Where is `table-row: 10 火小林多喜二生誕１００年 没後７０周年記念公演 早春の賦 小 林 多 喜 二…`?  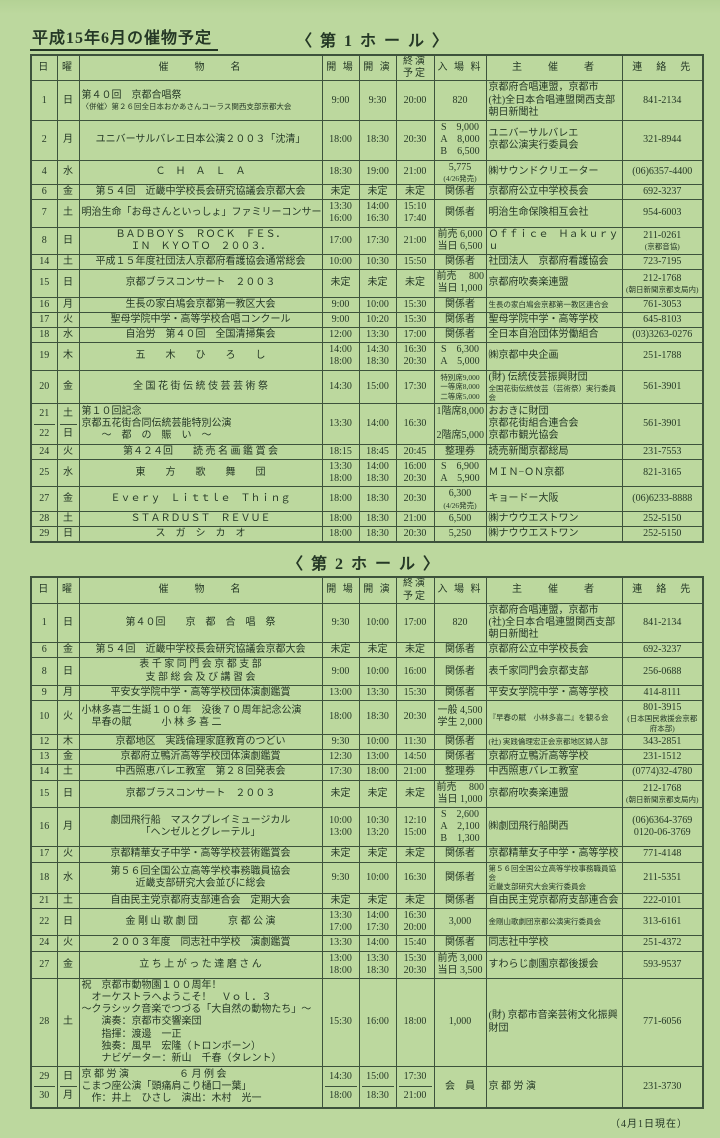 table-row: 10 火小林多喜二生誕１００年 没後７０周年記念公演 早春の賦 小 林 多 喜 二… is located at coordinates (367, 717).